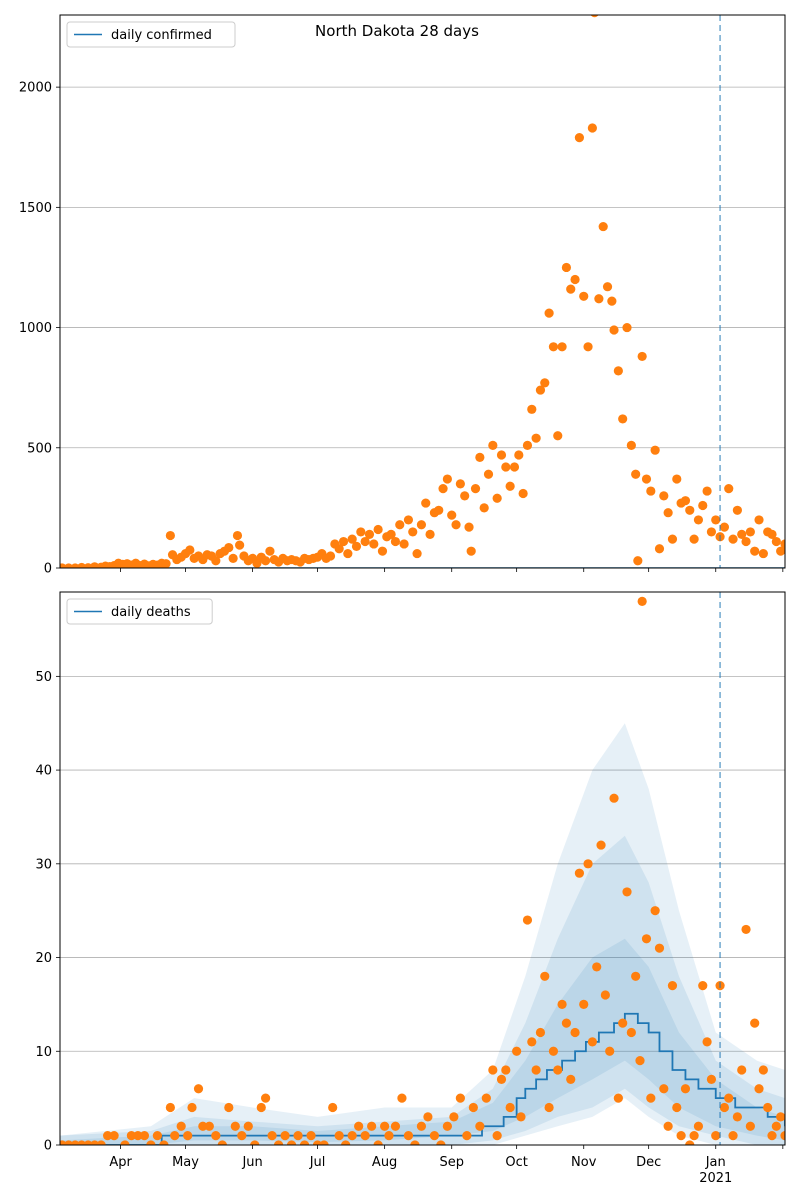 Image resolution: width=800 pixels, height=1200 pixels. I want to click on legend: daily confirmed, so click(151, 34).